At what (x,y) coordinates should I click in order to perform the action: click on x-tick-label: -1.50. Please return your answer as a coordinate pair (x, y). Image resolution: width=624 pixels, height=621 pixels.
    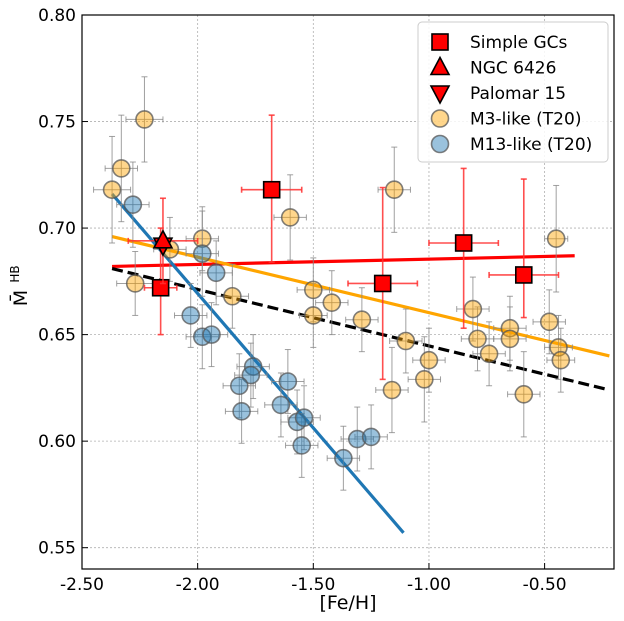
    Looking at the image, I should click on (313, 585).